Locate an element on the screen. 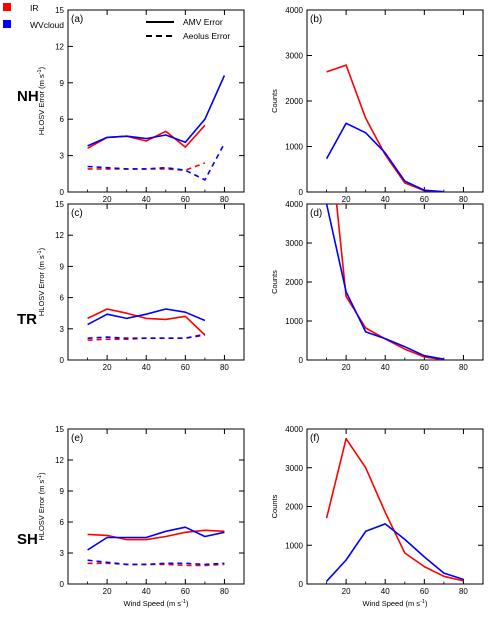  panel-c: 20 40 60 80 0 3 6 9 12 15 (c) HLOSV Error (m s-1) is located at coordinates (141, 286).